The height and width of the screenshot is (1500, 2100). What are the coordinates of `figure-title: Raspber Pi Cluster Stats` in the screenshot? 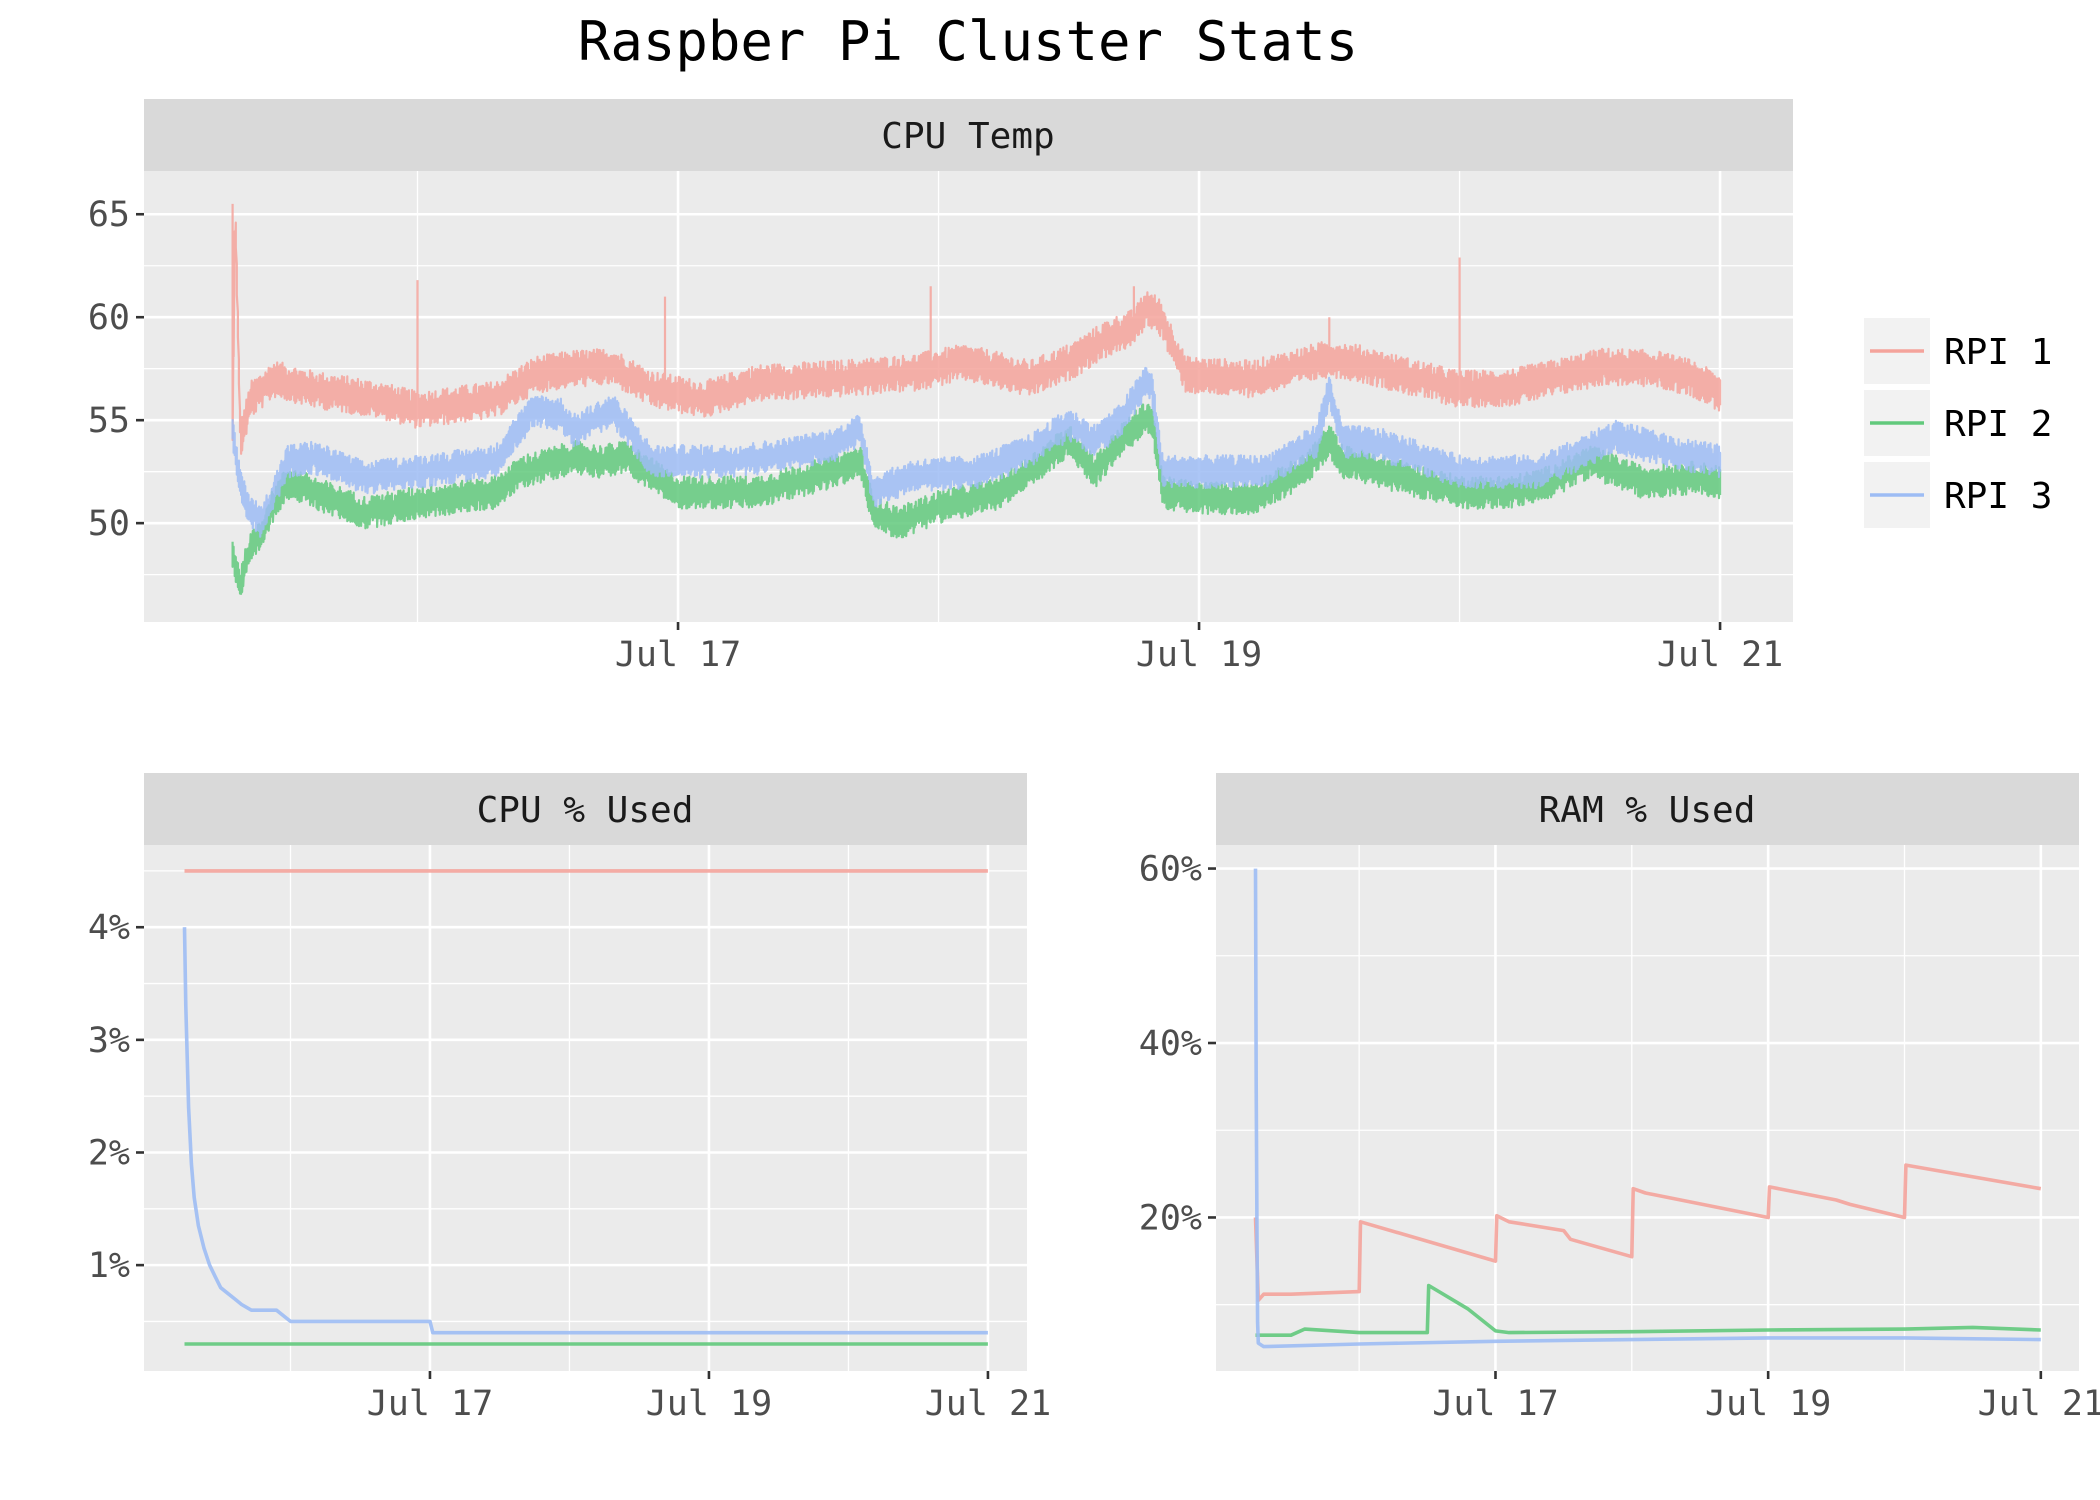 It's located at (968, 41).